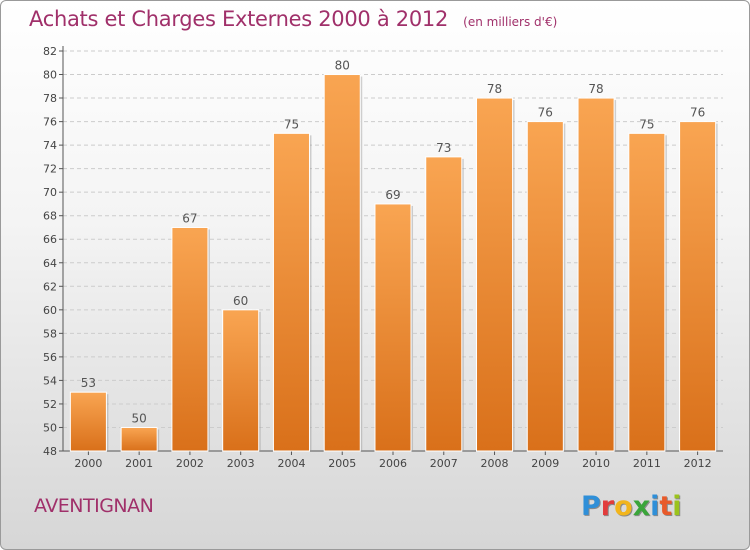  Describe the element at coordinates (239, 19) in the screenshot. I see `chart-title: Achats et Charges Externes 2000 à 2012` at that location.